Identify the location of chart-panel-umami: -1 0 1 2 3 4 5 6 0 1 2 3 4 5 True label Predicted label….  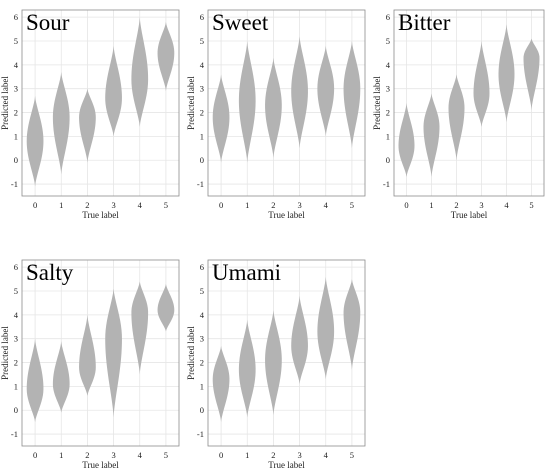
(276, 364).